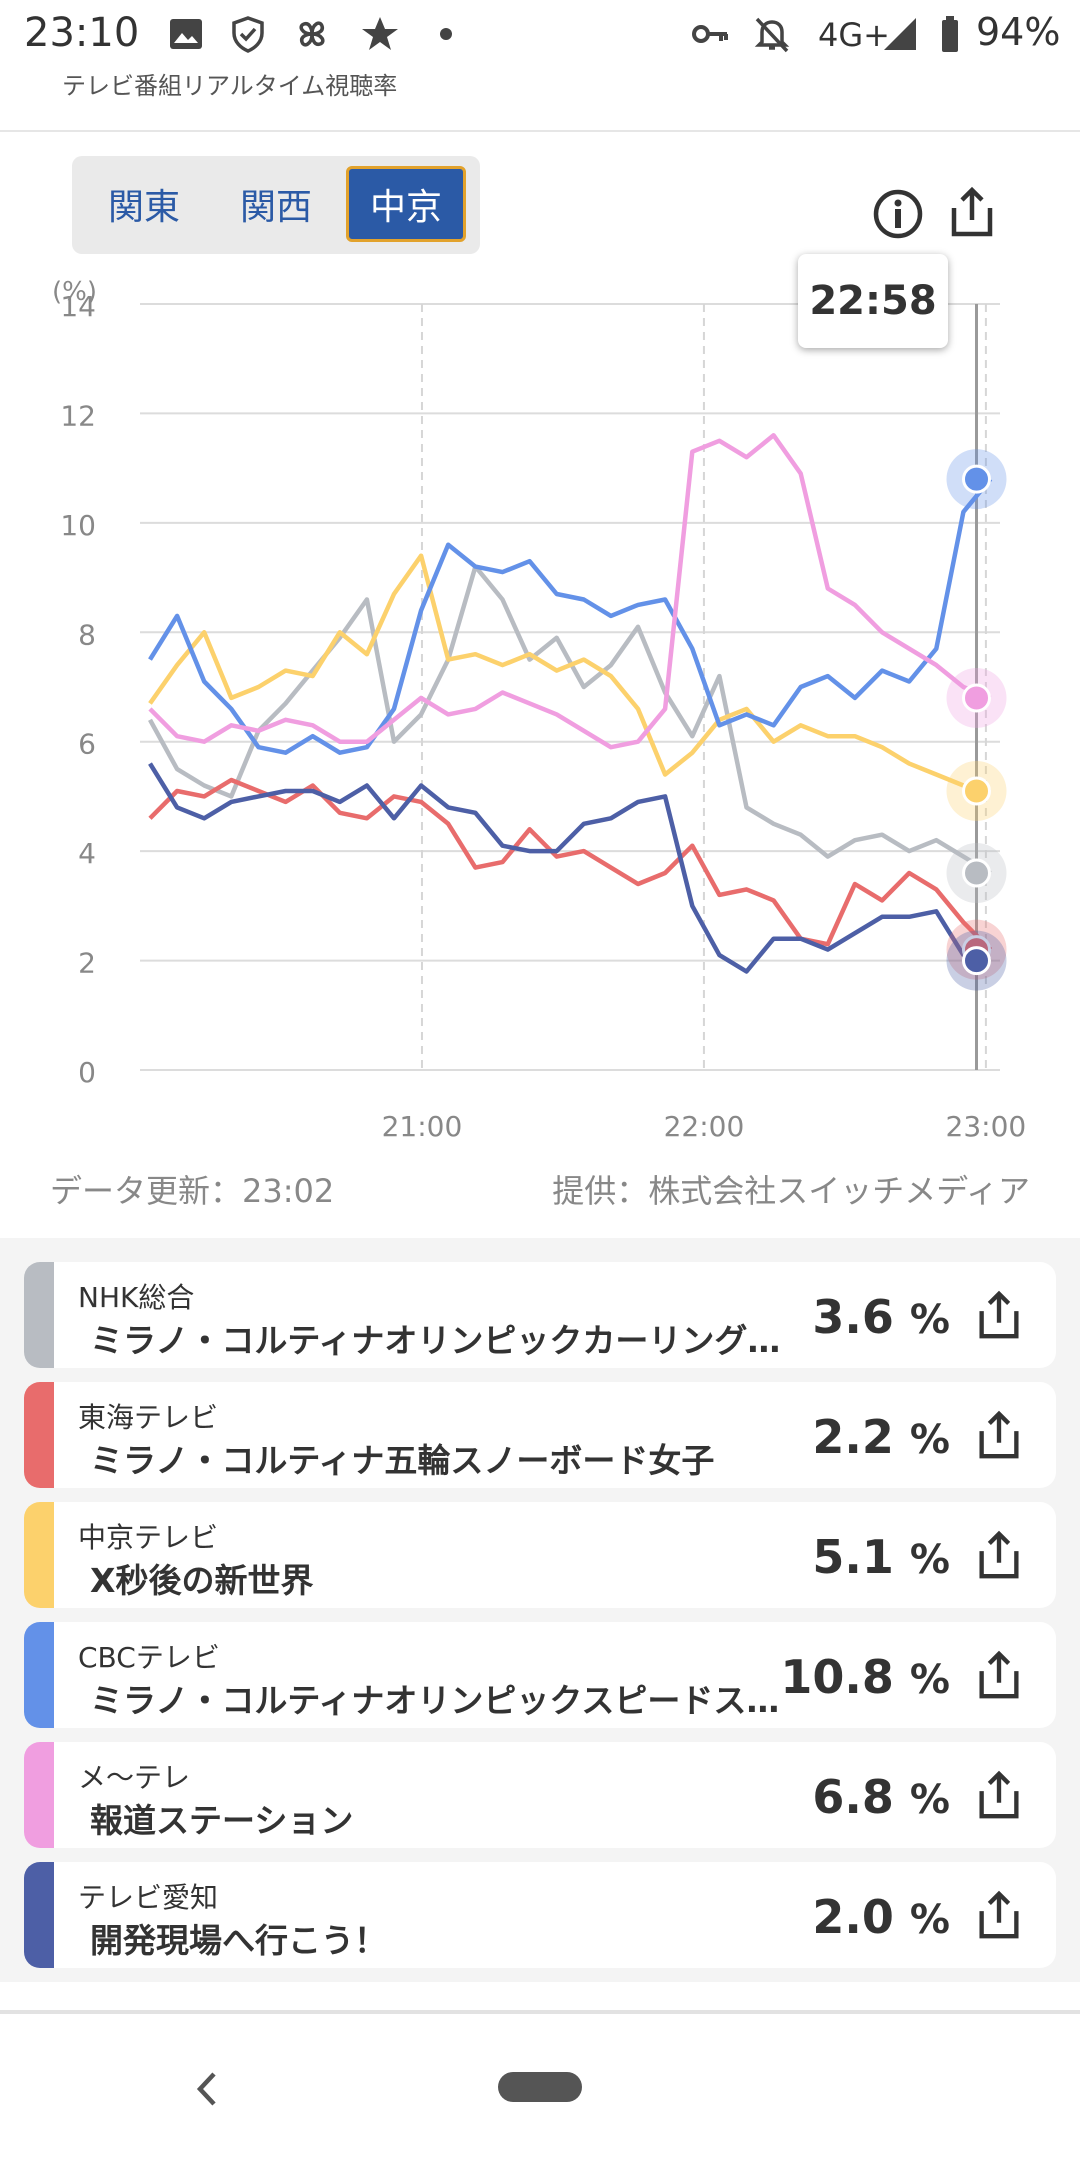 This screenshot has height=2160, width=1080. What do you see at coordinates (540, 1795) in the screenshot?
I see `channel-row-nagoya: メ～テレ 報道ステーション 6.8 %` at bounding box center [540, 1795].